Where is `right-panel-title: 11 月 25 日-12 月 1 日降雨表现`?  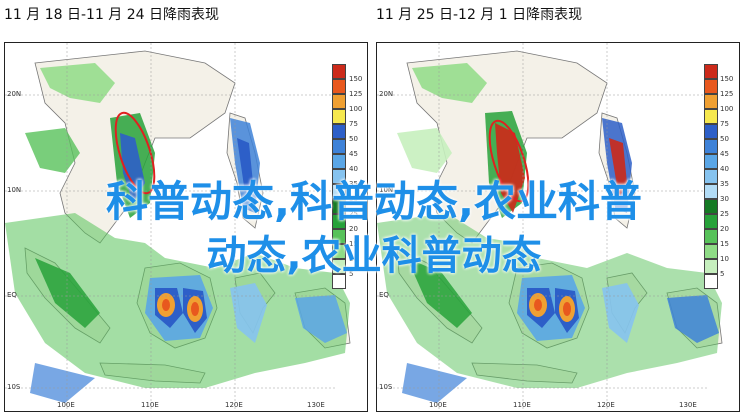
right-panel-title: 11 月 25 日-12 月 1 日降雨表现 is located at coordinates (479, 15).